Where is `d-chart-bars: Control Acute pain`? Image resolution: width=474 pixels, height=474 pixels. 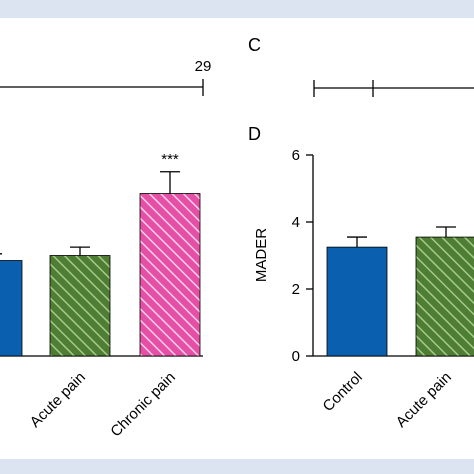 d-chart-bars: Control Acute pain is located at coordinates (397, 328).